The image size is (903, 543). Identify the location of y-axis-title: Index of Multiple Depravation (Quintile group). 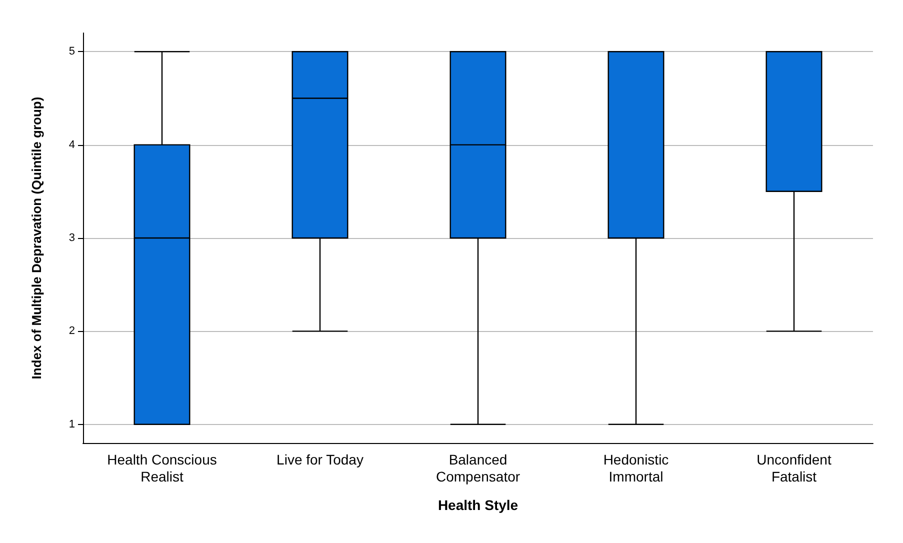
(36, 238).